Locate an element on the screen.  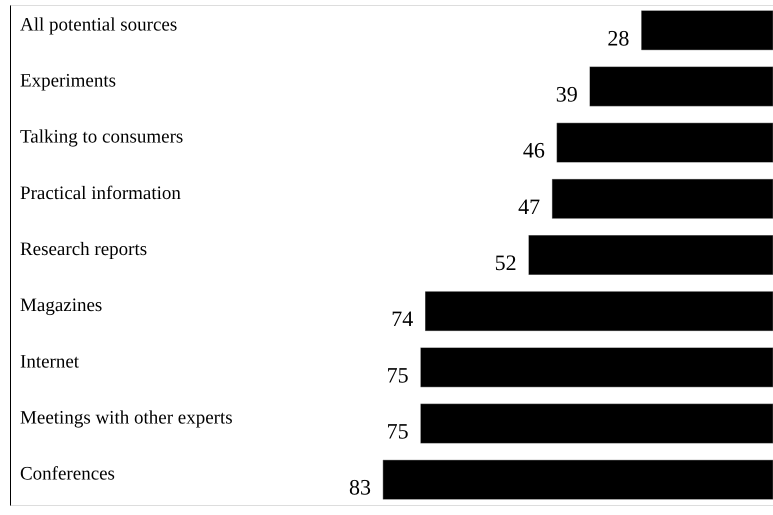
data-label: 39 is located at coordinates (567, 93).